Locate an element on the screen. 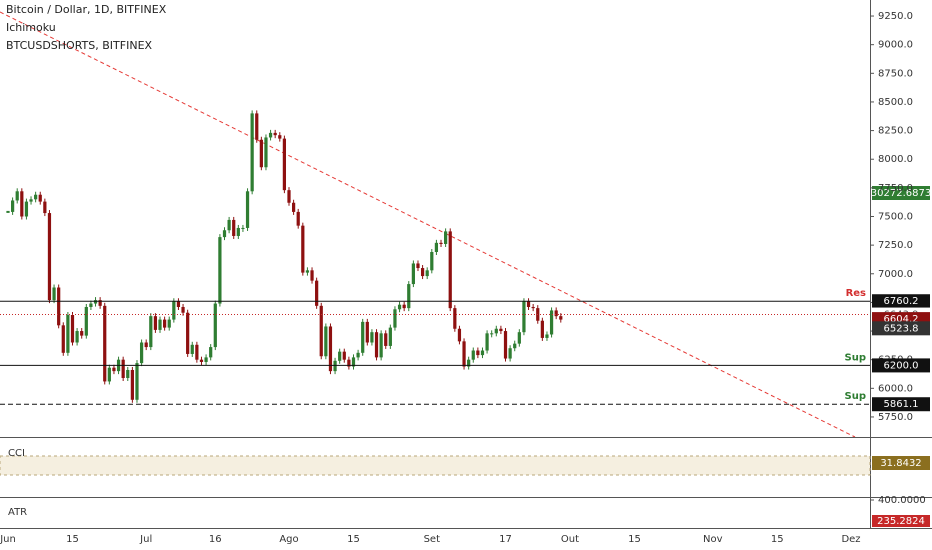  overlay-name: BTCUSDSHORTS, BITFINEX is located at coordinates (79, 45).